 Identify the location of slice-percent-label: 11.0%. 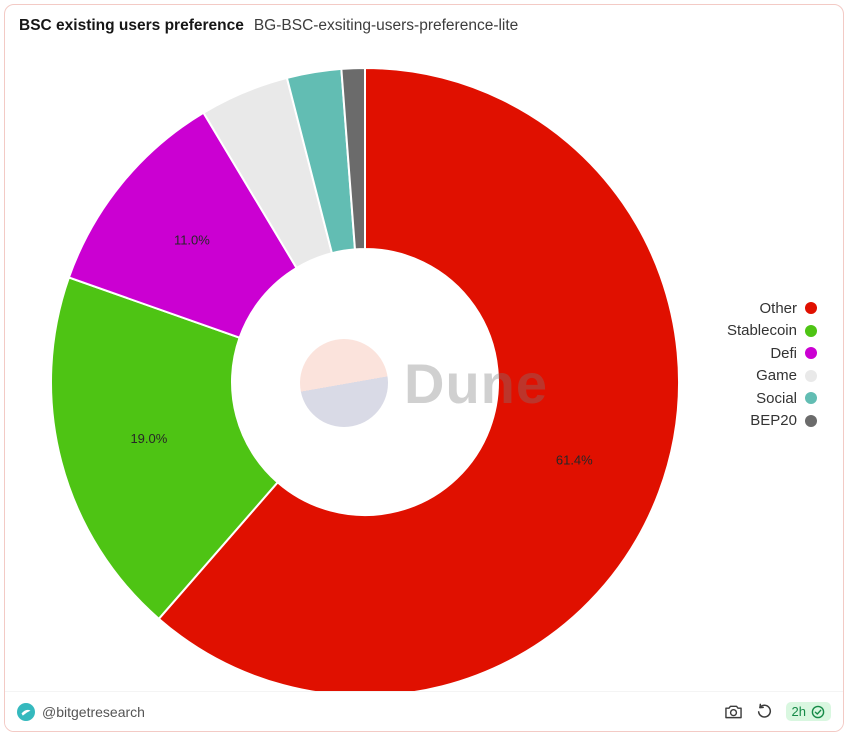
(192, 240).